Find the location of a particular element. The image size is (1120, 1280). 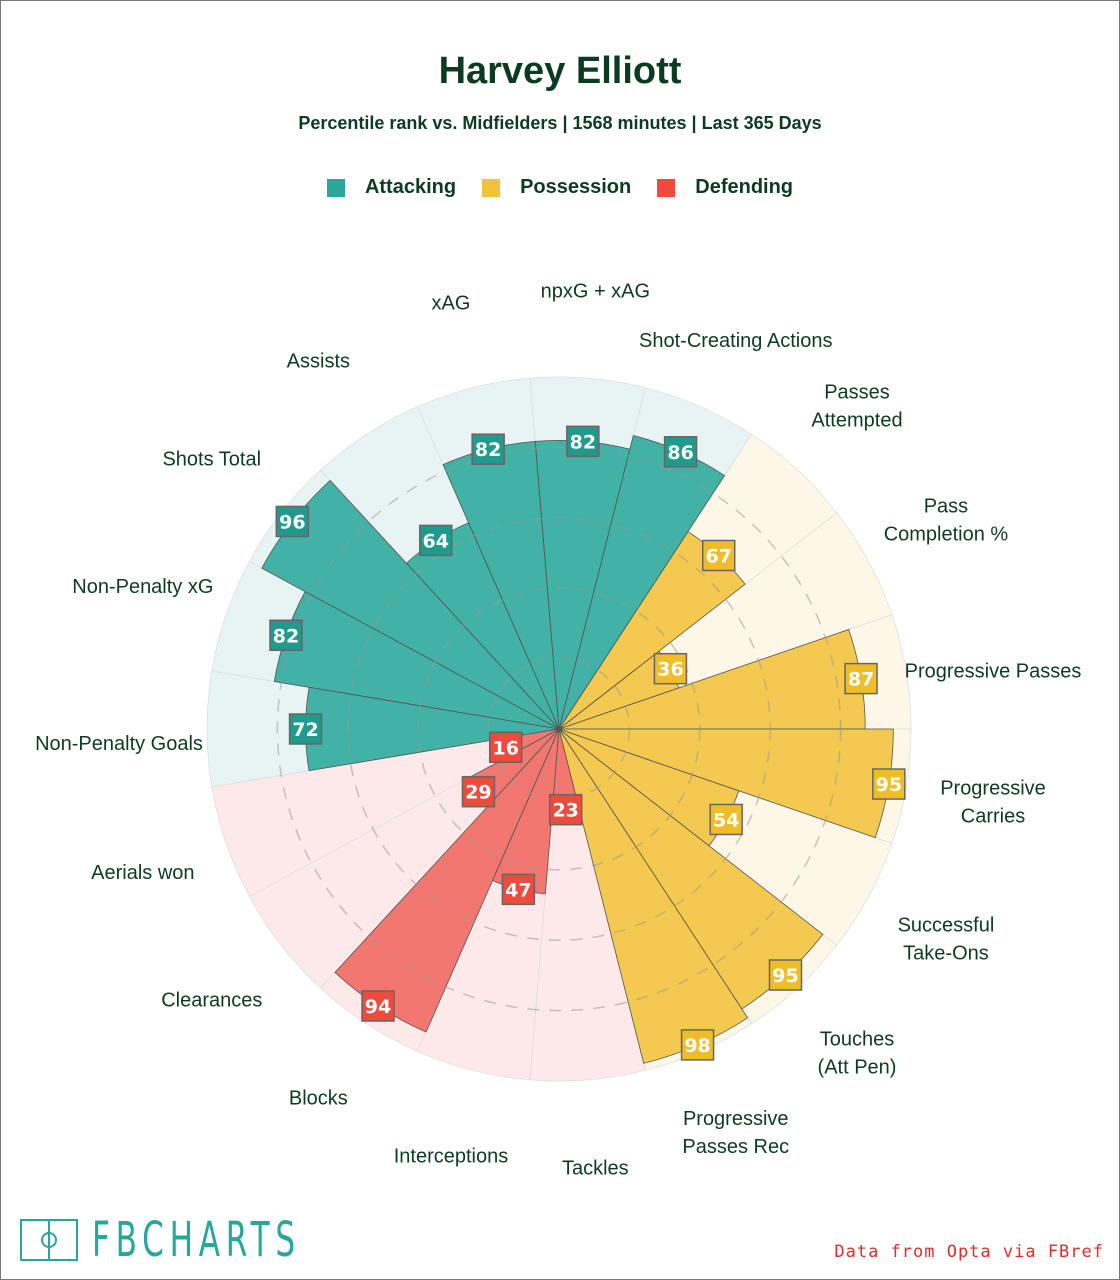

category-label: Shot-Creating Actions is located at coordinates (735, 341).